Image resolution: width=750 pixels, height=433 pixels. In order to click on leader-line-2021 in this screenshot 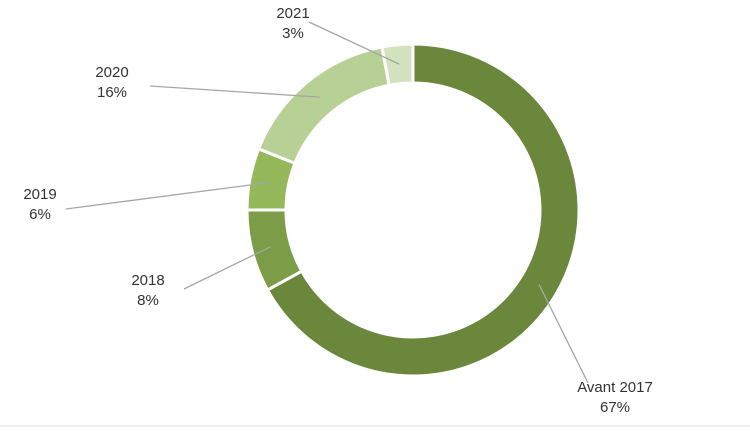, I will do `click(354, 43)`.